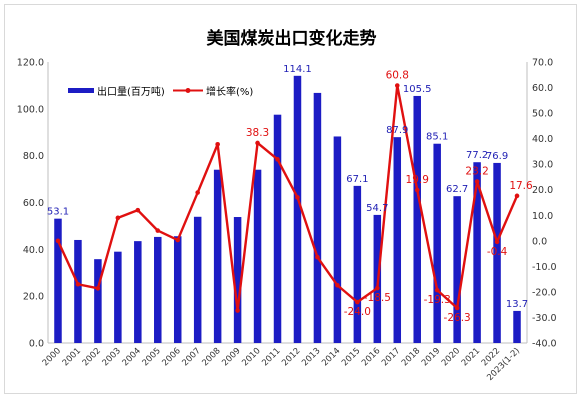 The image size is (583, 400). Describe the element at coordinates (132, 357) in the screenshot. I see `x-tick-label: 2004` at that location.